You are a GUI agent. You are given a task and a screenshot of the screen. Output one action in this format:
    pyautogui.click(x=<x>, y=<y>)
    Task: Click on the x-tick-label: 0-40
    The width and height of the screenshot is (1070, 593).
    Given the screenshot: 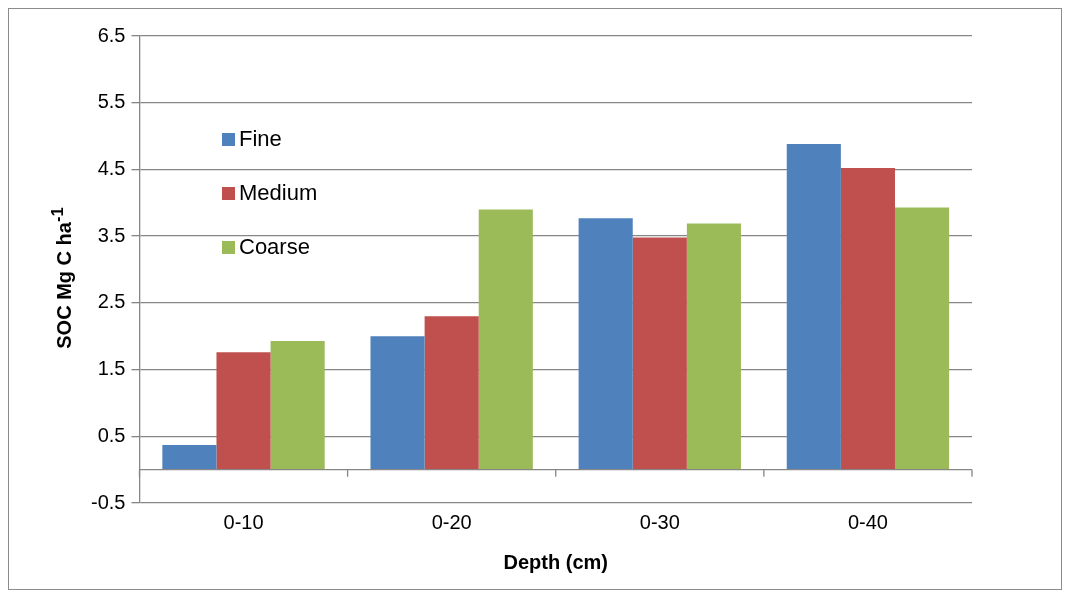 What is the action you would take?
    pyautogui.click(x=867, y=521)
    